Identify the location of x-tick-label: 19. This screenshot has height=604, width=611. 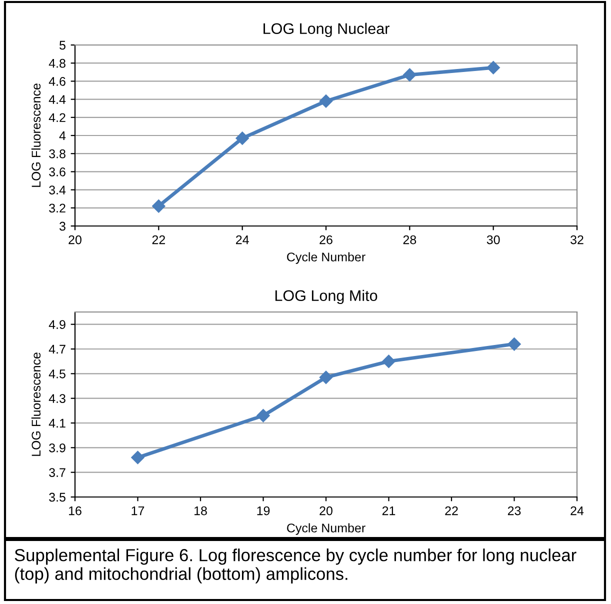
(263, 511).